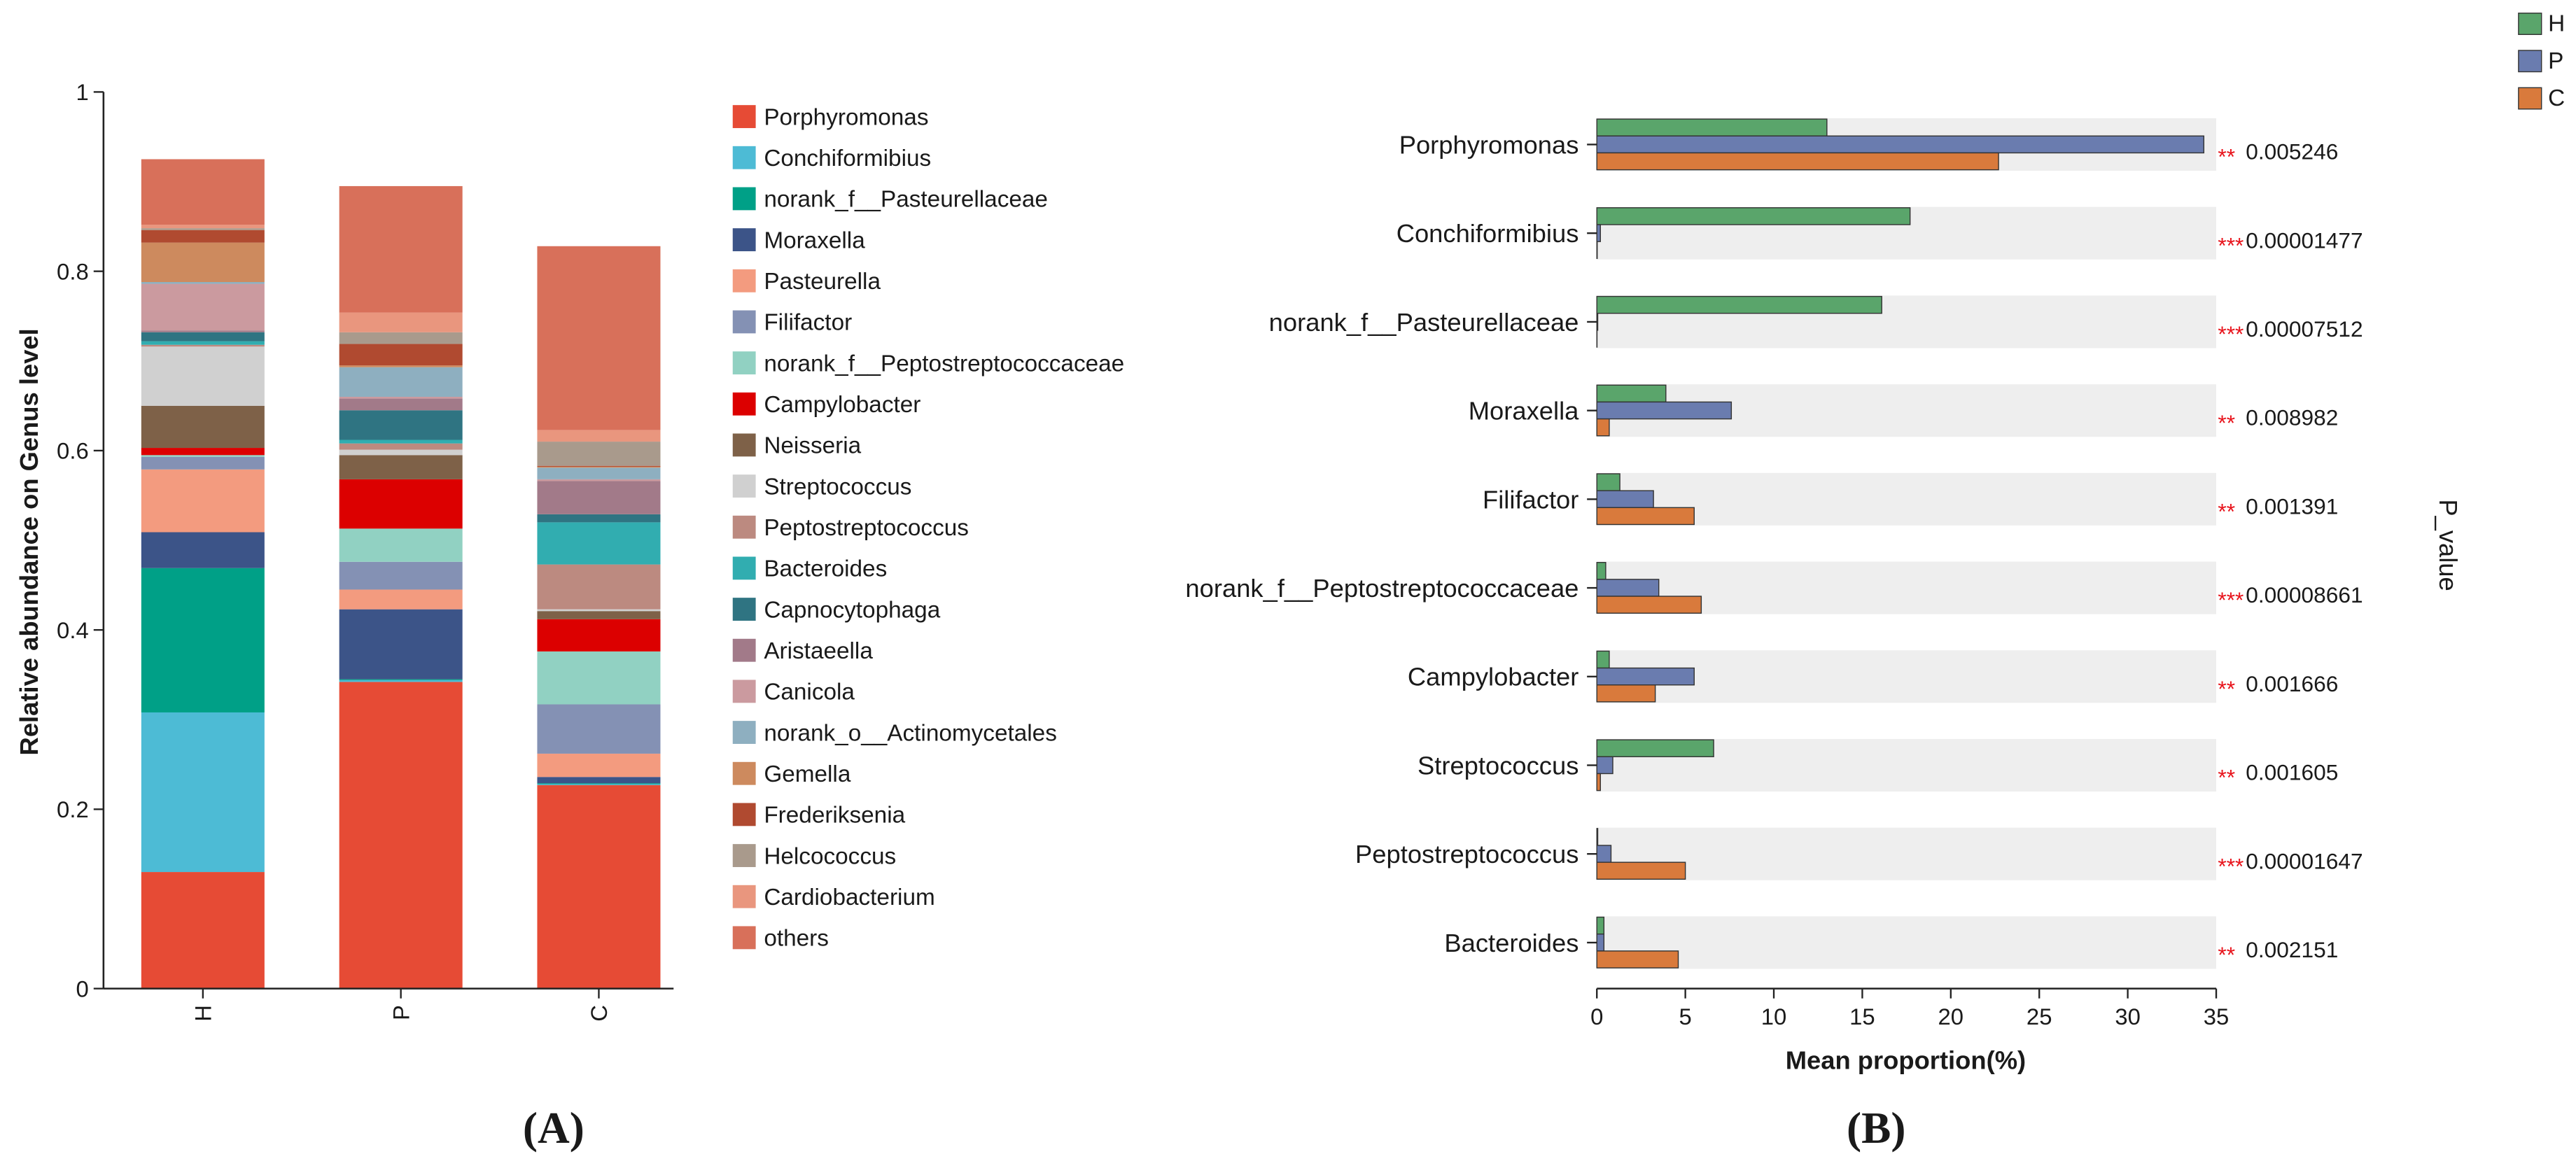  Describe the element at coordinates (834, 816) in the screenshot. I see `legend-label-frederiksenia: Frederiksenia` at that location.